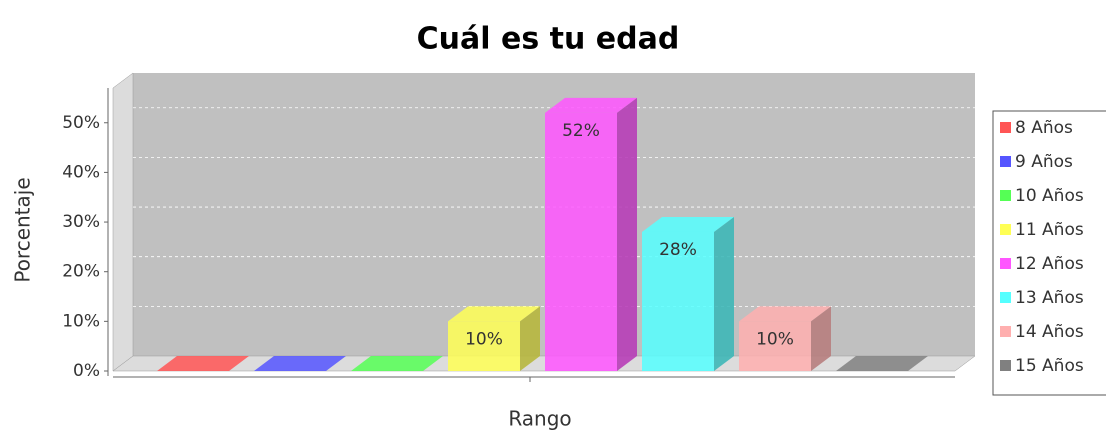  Describe the element at coordinates (81, 123) in the screenshot. I see `y-tick-label: 50%` at that location.